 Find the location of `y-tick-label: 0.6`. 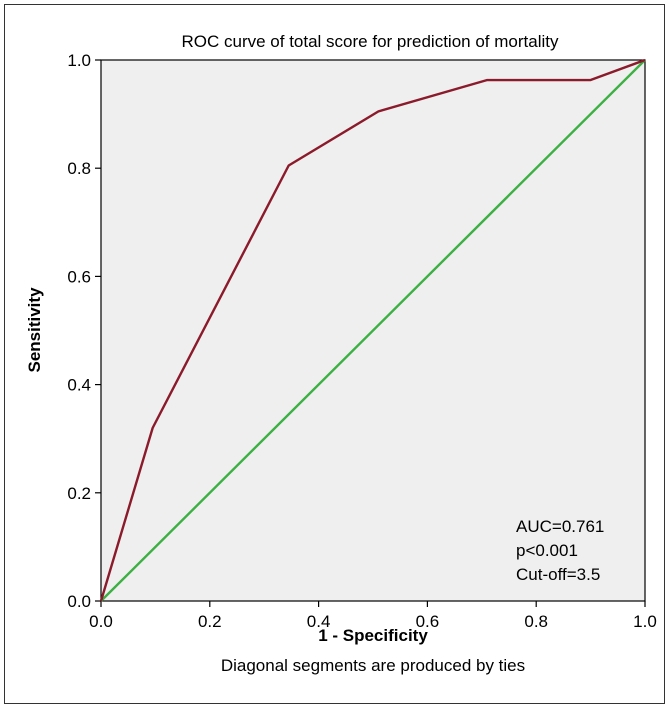

y-tick-label: 0.6 is located at coordinates (79, 276).